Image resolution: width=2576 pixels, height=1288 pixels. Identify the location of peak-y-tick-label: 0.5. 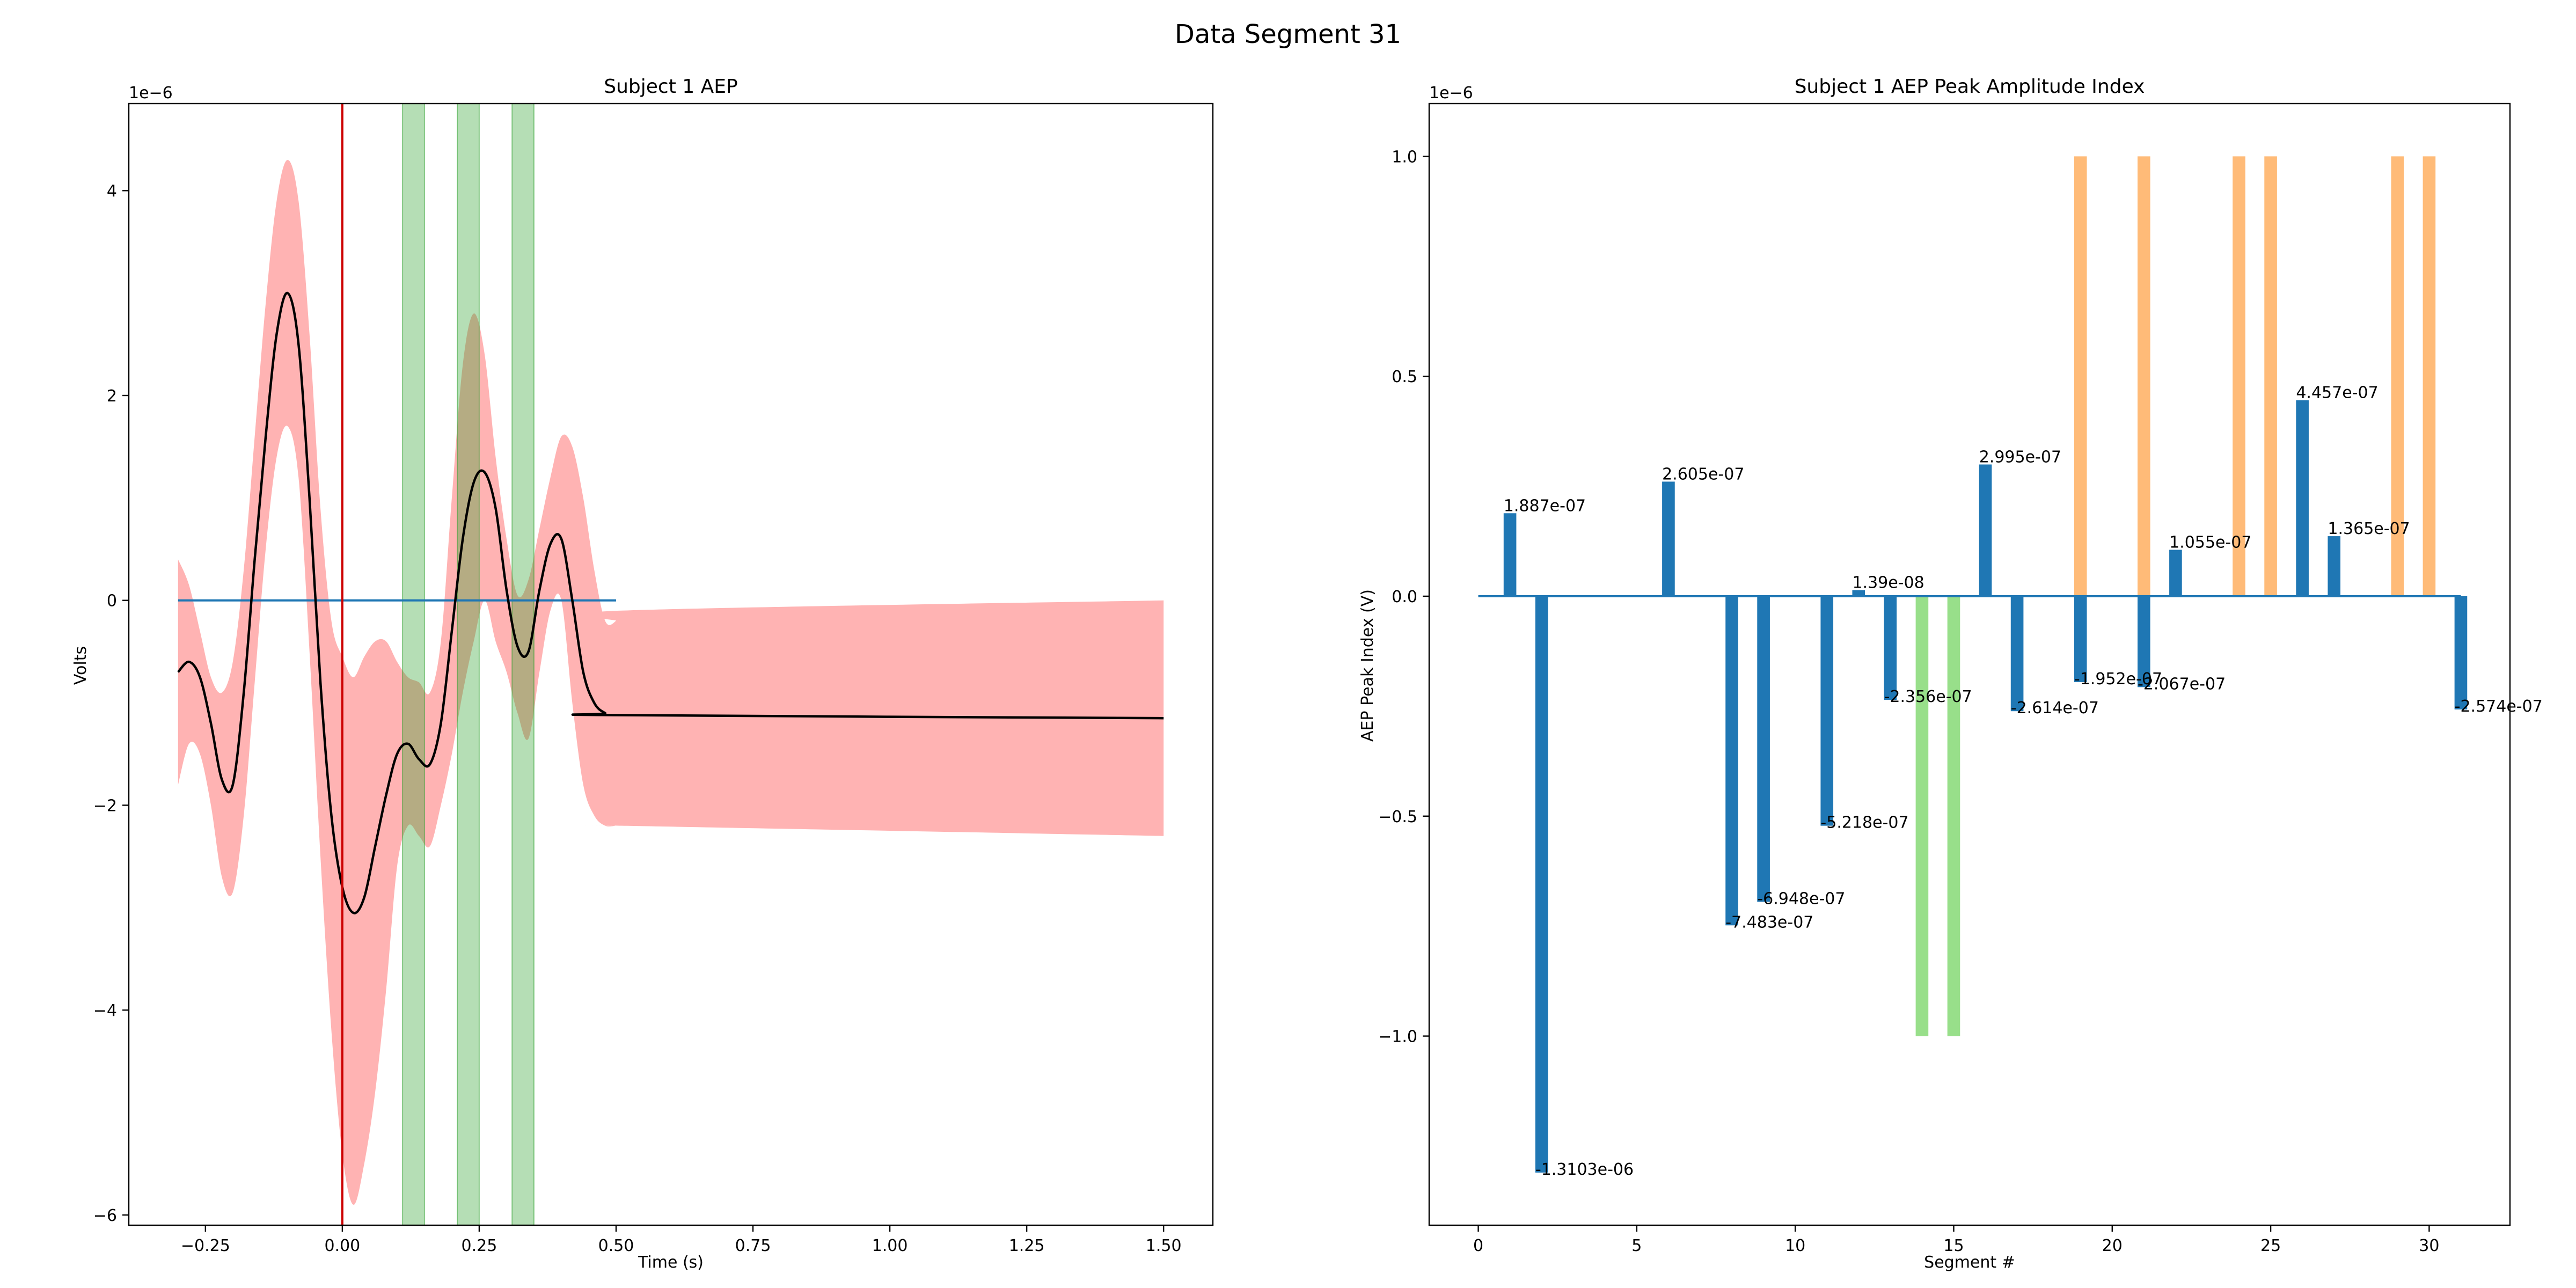
(1404, 377).